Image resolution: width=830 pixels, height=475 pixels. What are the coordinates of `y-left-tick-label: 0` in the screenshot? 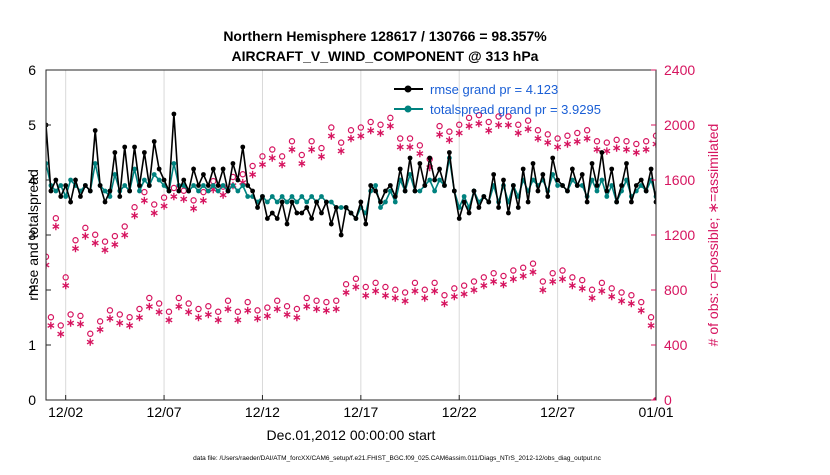 It's located at (32, 400).